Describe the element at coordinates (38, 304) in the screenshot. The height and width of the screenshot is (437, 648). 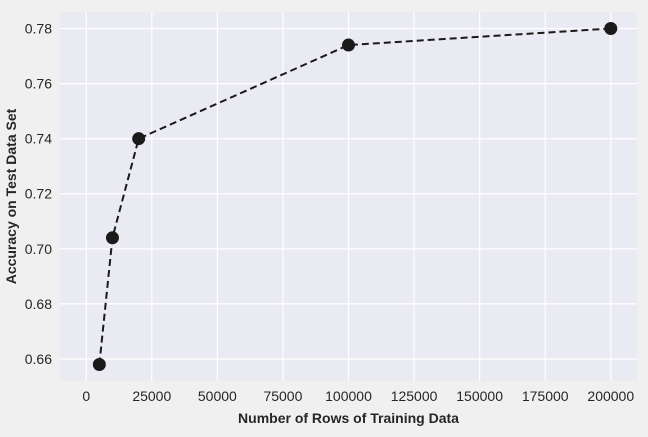
I see `y-tick-label: 0.68` at that location.